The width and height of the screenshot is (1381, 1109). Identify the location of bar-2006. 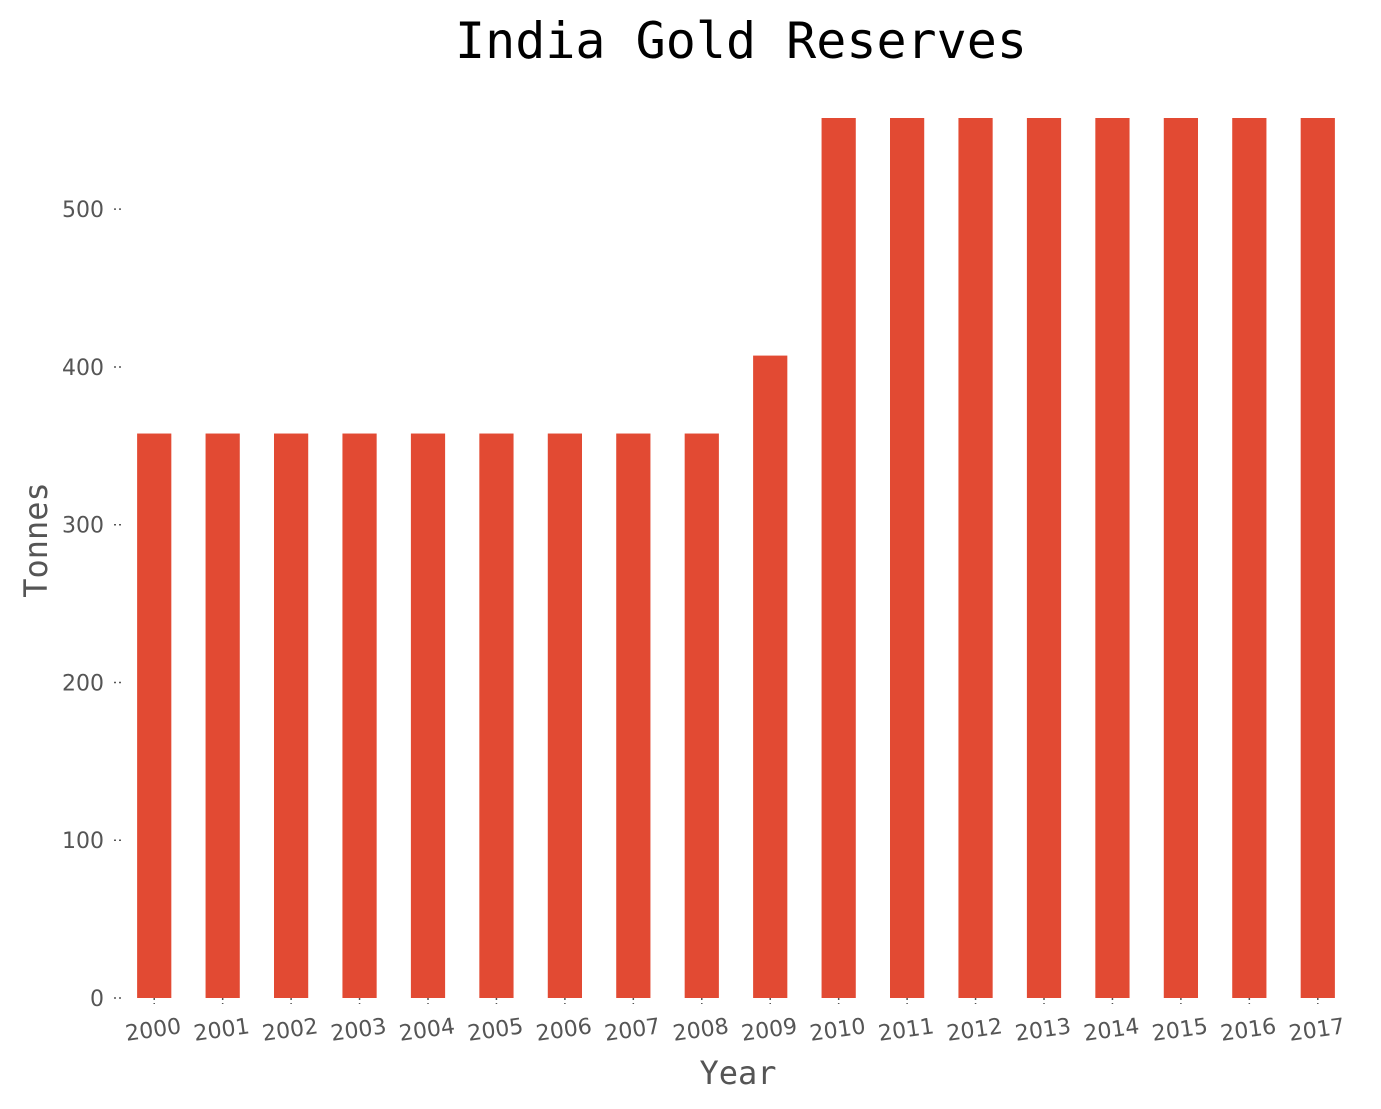
(564, 715).